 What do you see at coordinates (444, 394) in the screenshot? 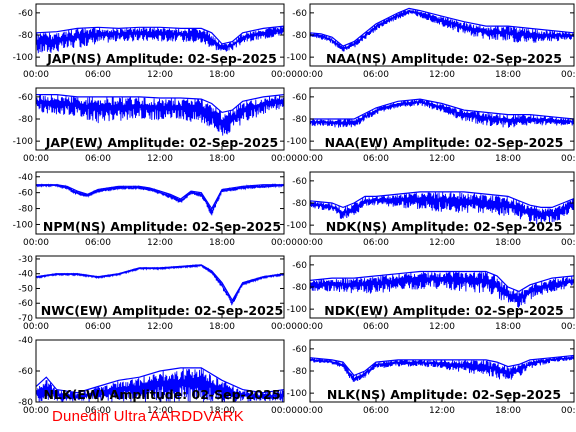
I see `panel-title: NLK(NS) Amplitude: 02-Sep-2025` at bounding box center [444, 394].